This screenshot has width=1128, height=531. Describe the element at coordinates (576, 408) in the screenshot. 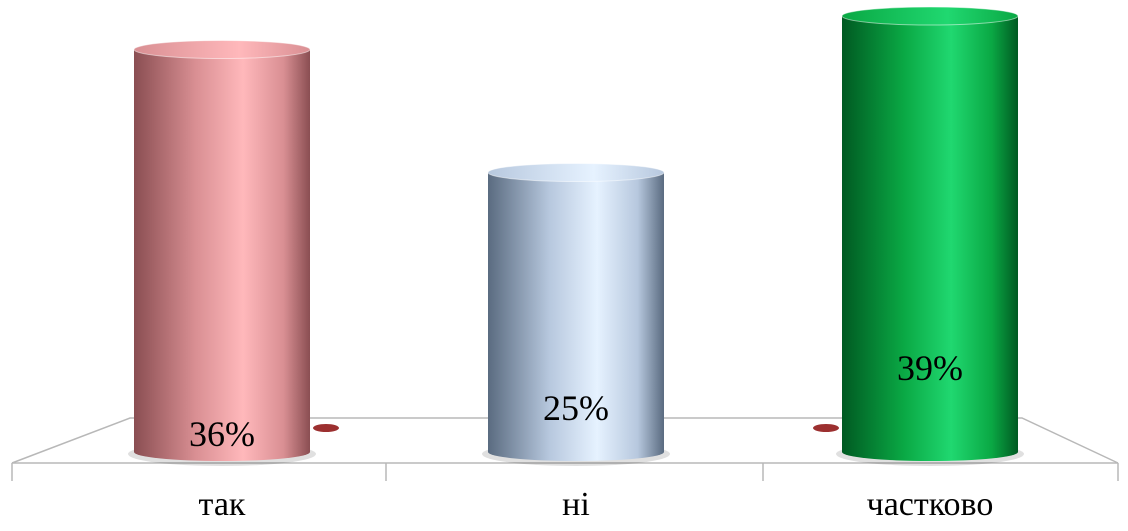

I see `data-label: 25%` at that location.